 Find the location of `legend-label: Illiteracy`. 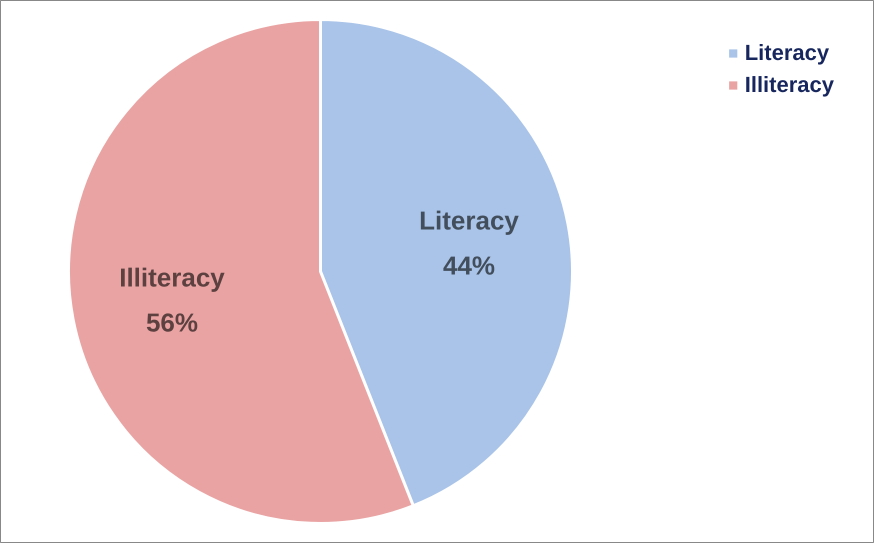

legend-label: Illiteracy is located at coordinates (789, 85).